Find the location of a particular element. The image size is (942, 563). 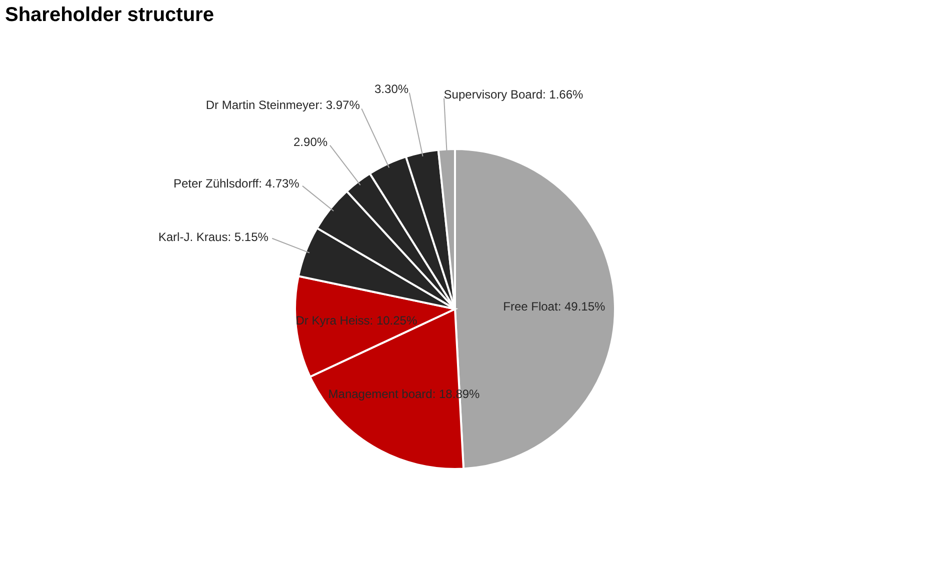

chart-title: Shareholder structure is located at coordinates (109, 15).